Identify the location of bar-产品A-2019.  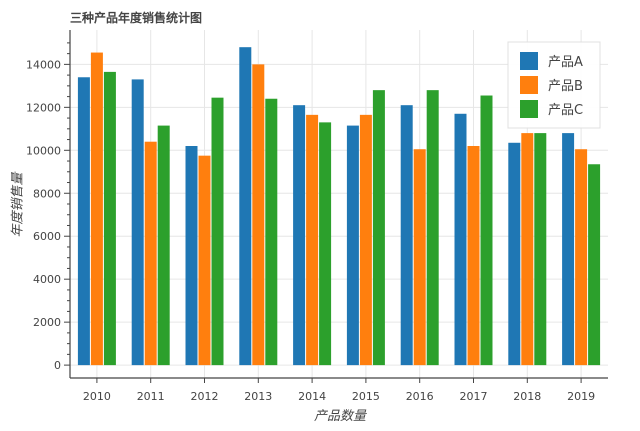
(568, 249).